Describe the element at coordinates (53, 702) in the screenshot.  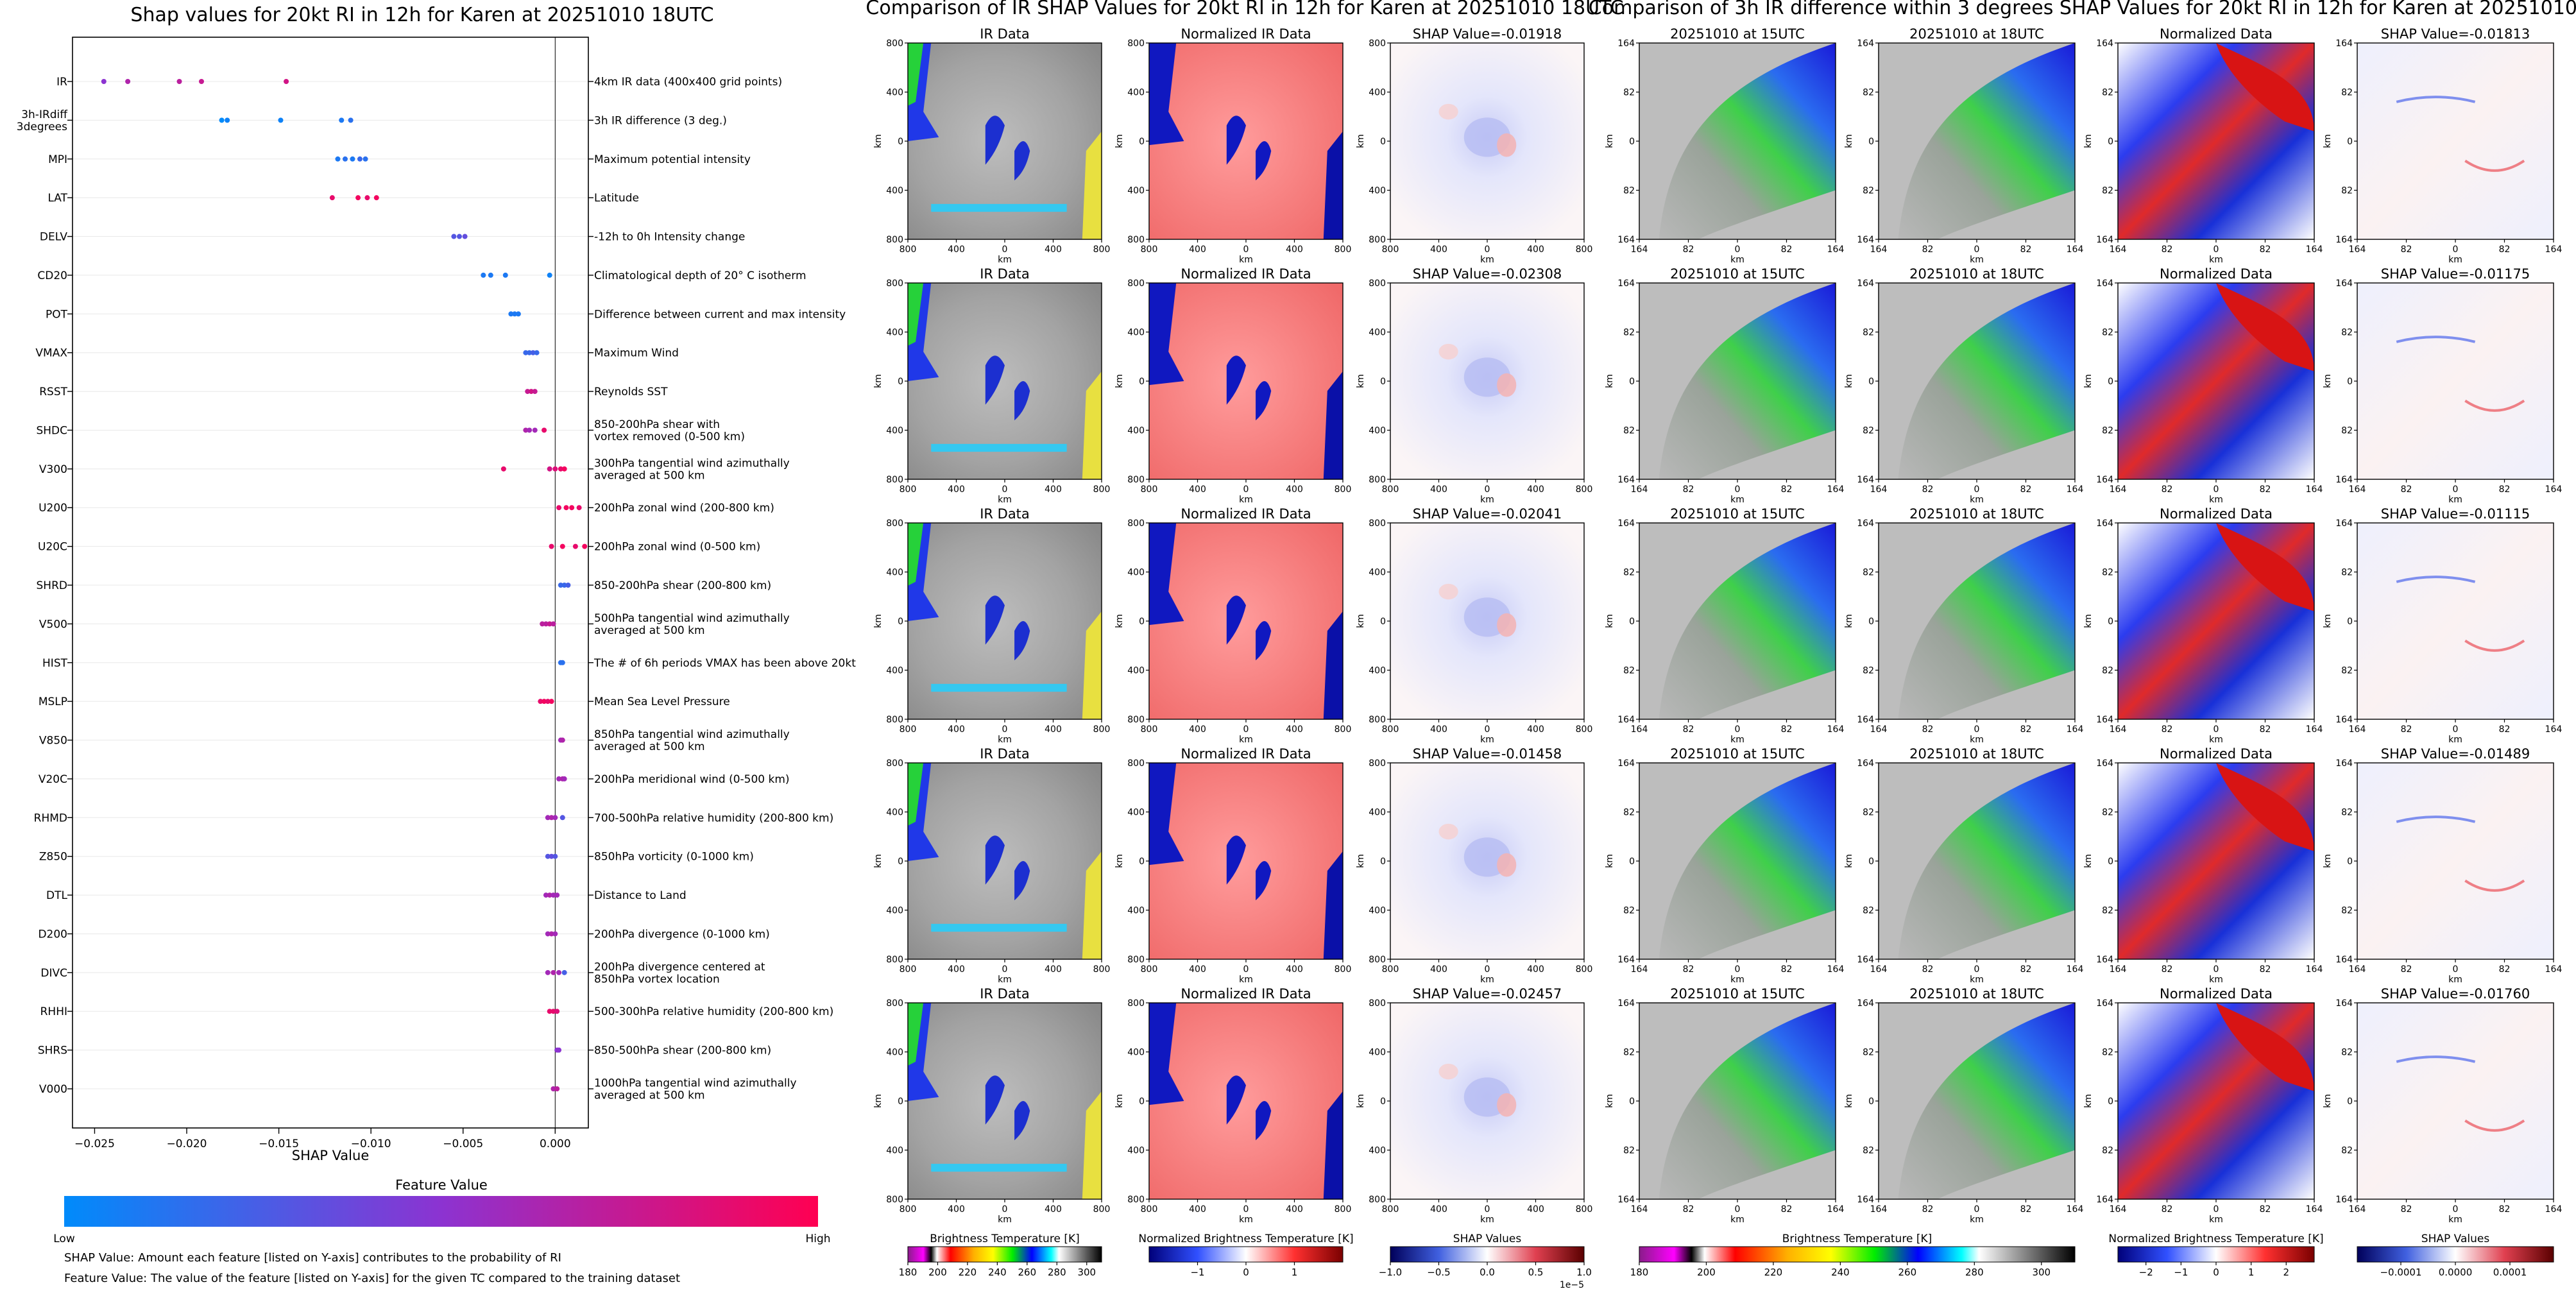
I see `feature-name-label: MSLP` at that location.